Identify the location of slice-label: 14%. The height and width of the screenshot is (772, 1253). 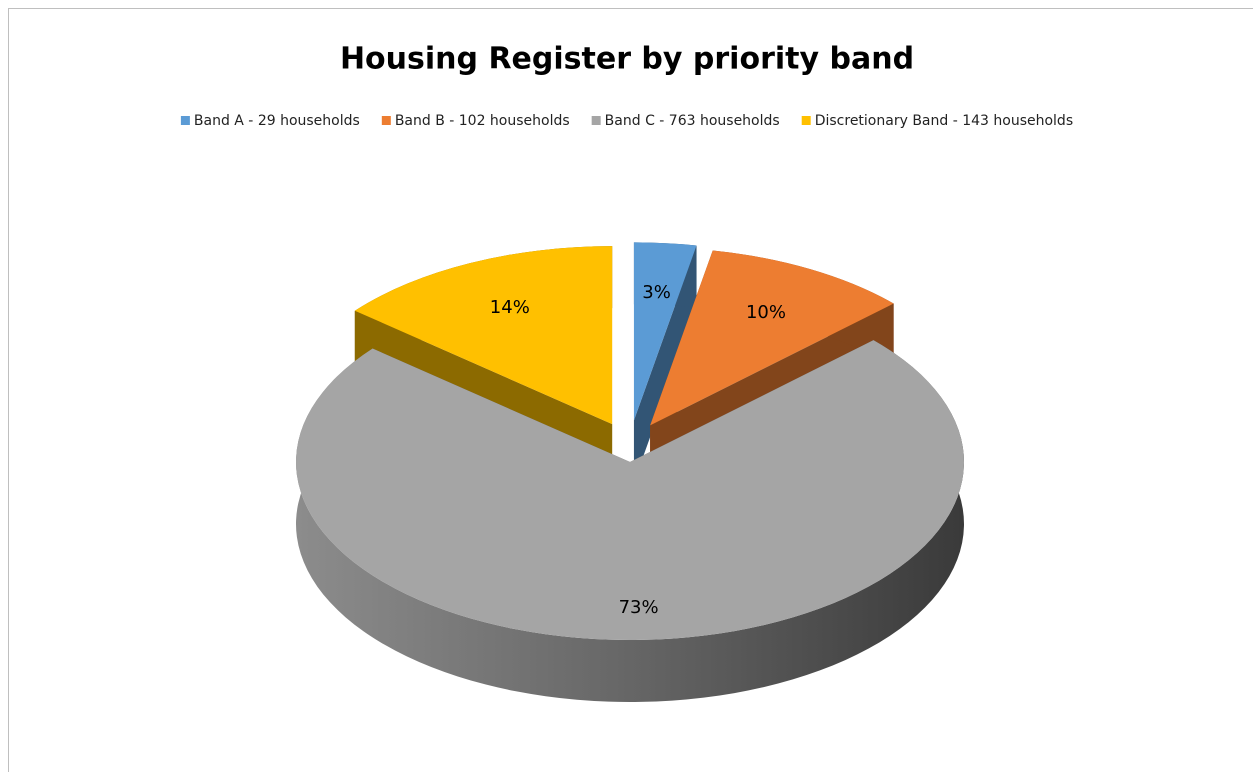
(510, 307).